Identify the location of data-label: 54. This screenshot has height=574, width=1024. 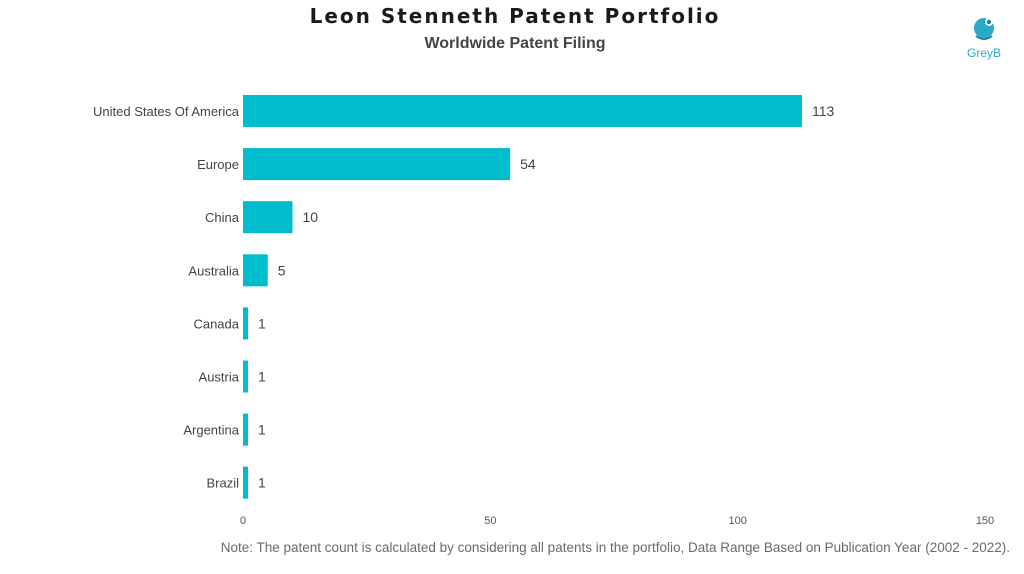
(528, 164).